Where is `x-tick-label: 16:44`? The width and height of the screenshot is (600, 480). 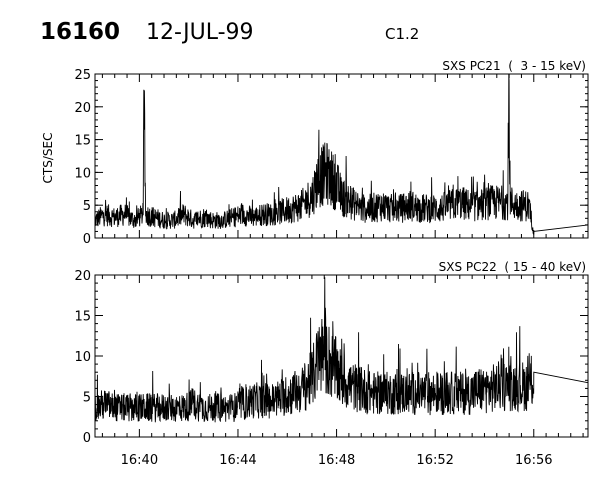 x-tick-label: 16:44 is located at coordinates (237, 460).